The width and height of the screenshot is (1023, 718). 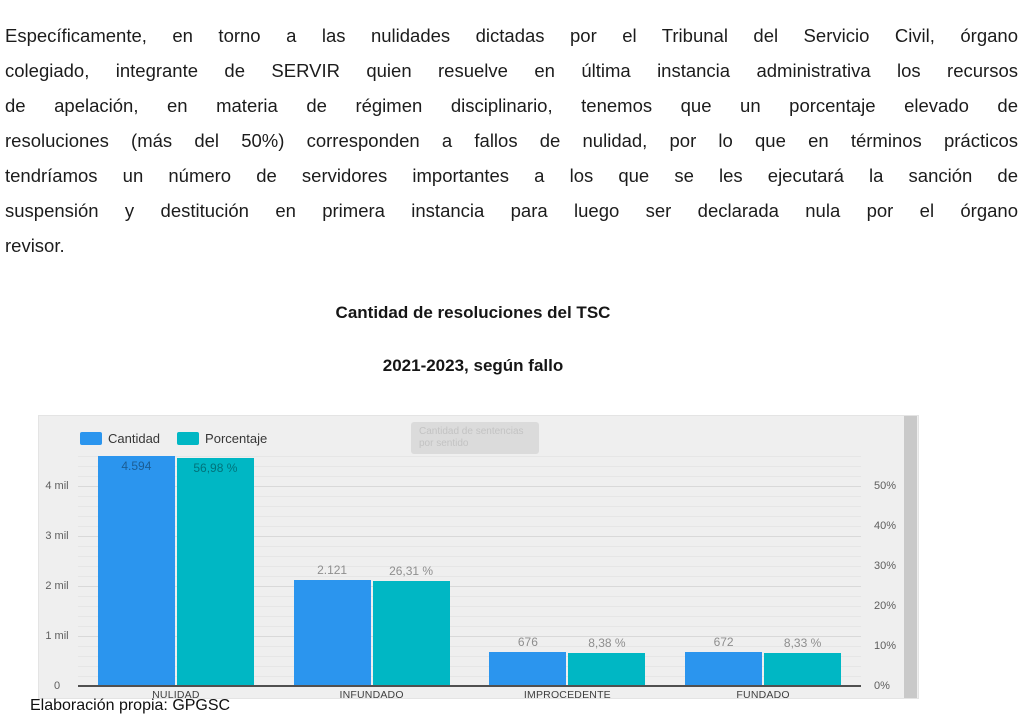 What do you see at coordinates (475, 438) in the screenshot?
I see `chart-internal-title-tooltip: Cantidad de sentencias por sentido` at bounding box center [475, 438].